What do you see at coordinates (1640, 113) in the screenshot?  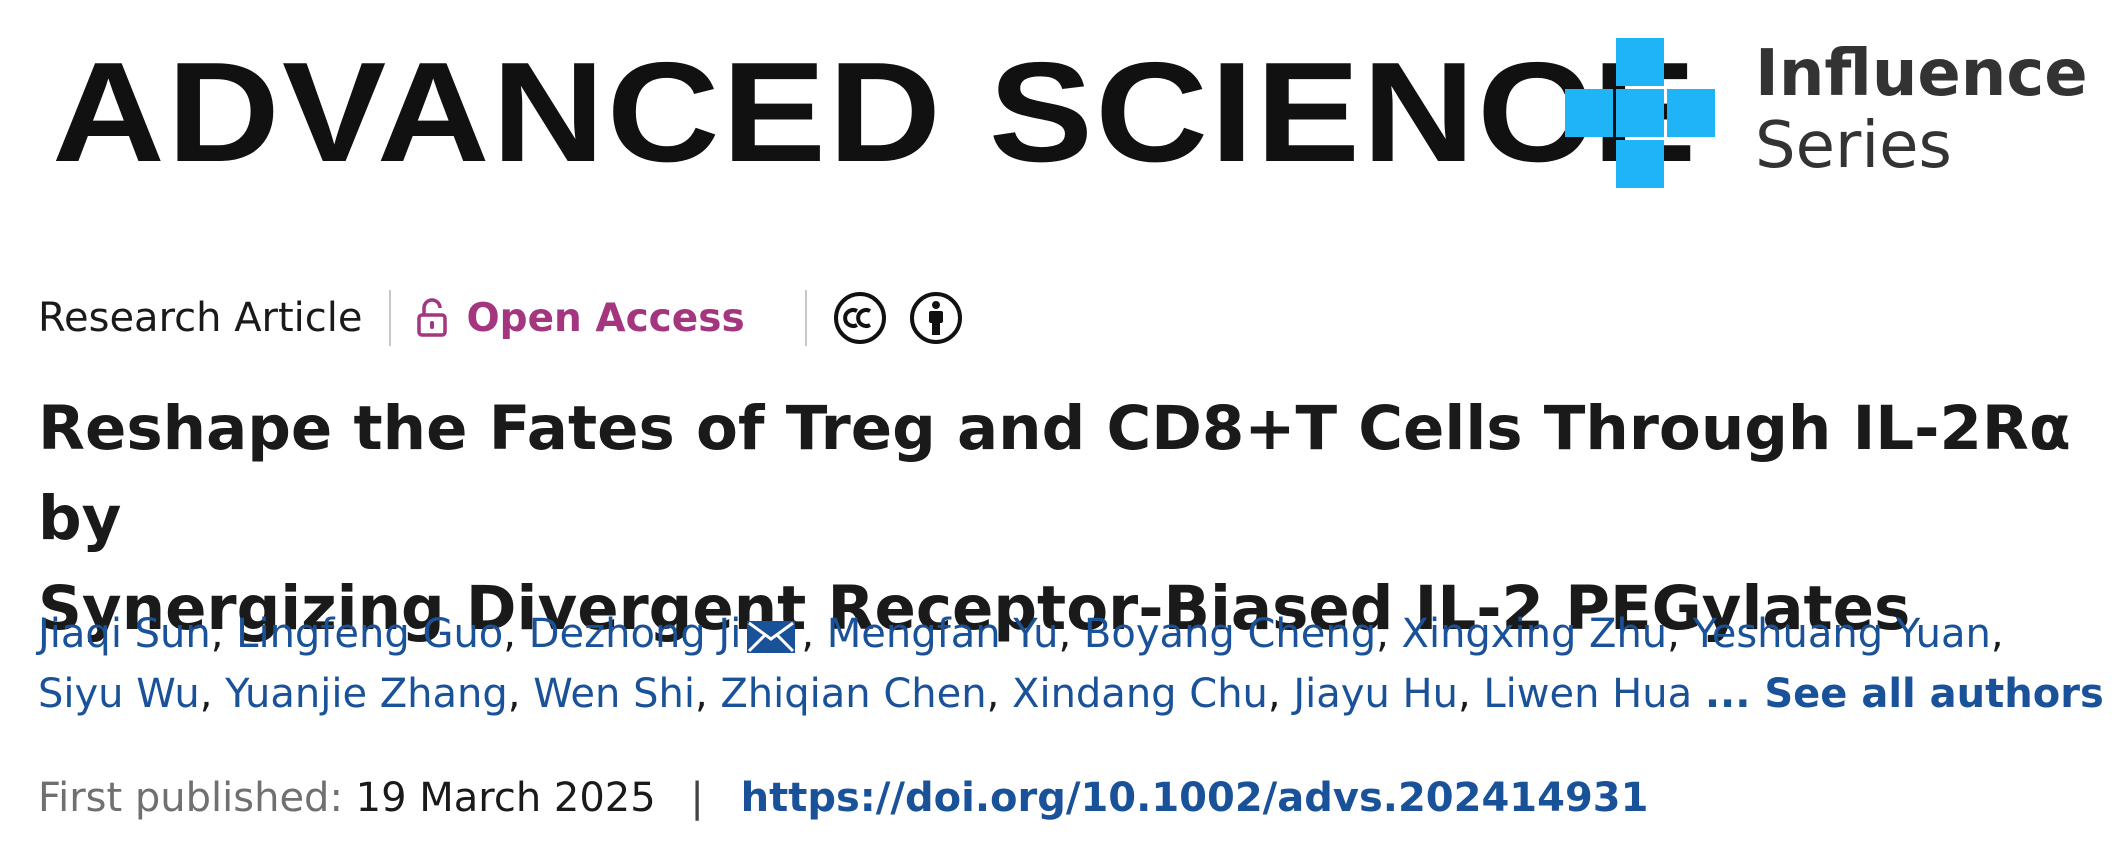 I see `influence-cross-icon` at bounding box center [1640, 113].